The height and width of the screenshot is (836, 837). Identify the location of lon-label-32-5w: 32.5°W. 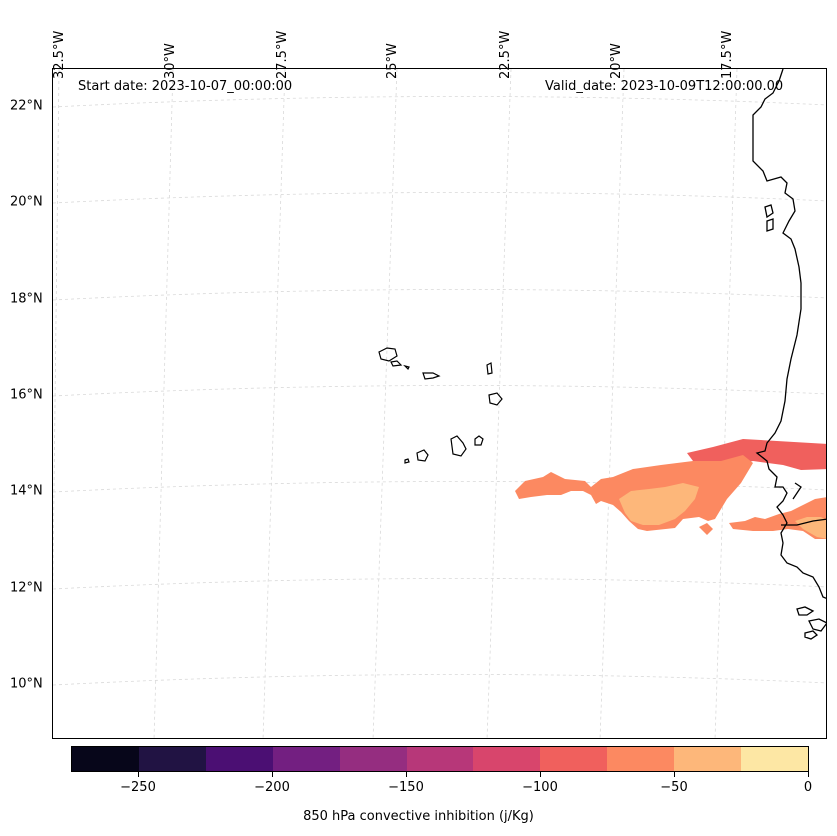
(59, 54).